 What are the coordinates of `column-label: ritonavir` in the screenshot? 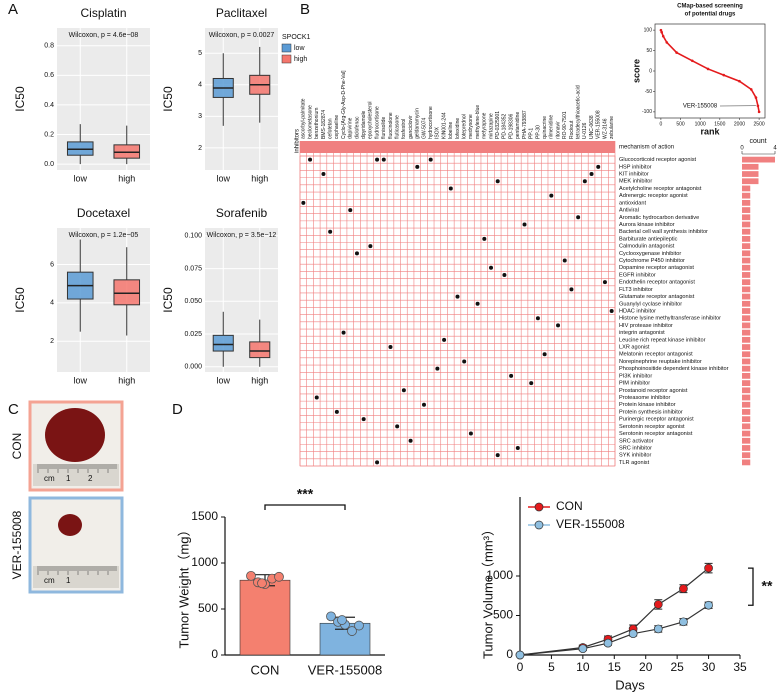 It's located at (558, 130).